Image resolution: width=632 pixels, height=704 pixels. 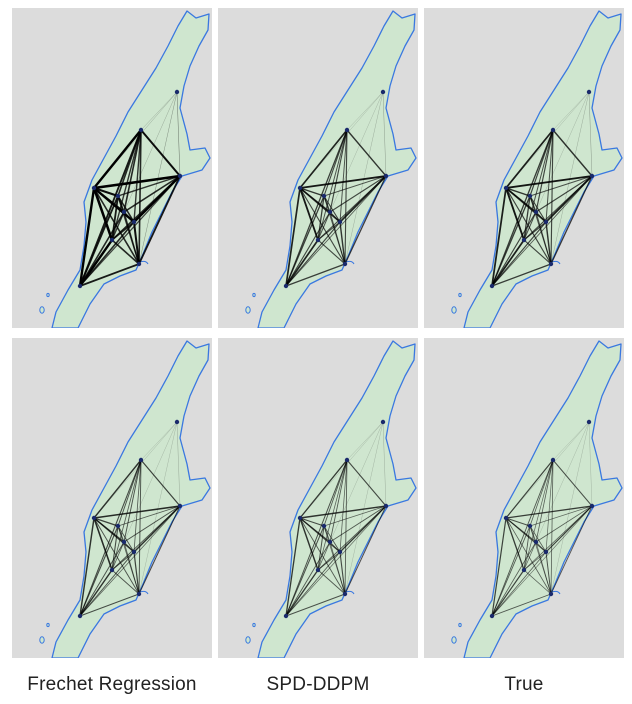 I want to click on map-panel-spdddpm-row1, so click(x=318, y=168).